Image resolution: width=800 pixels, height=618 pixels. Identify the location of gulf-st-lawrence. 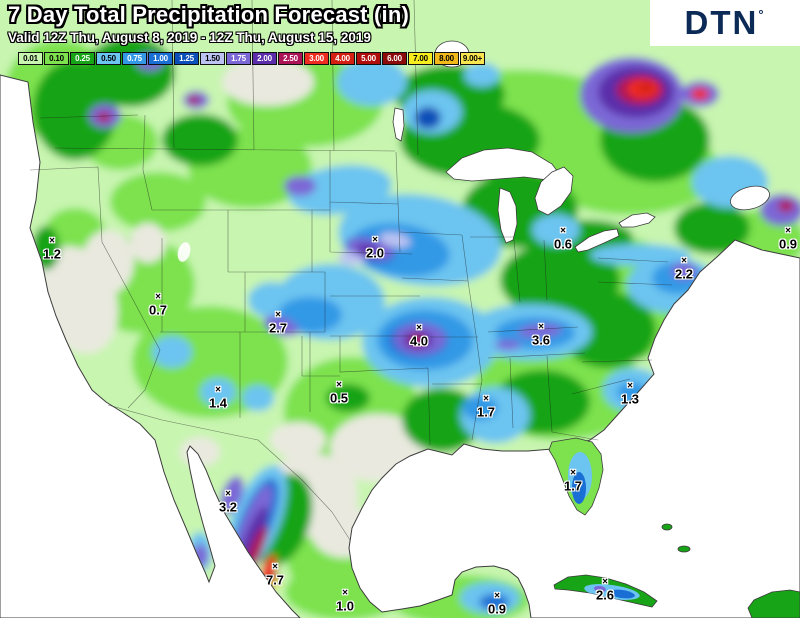
(750, 198).